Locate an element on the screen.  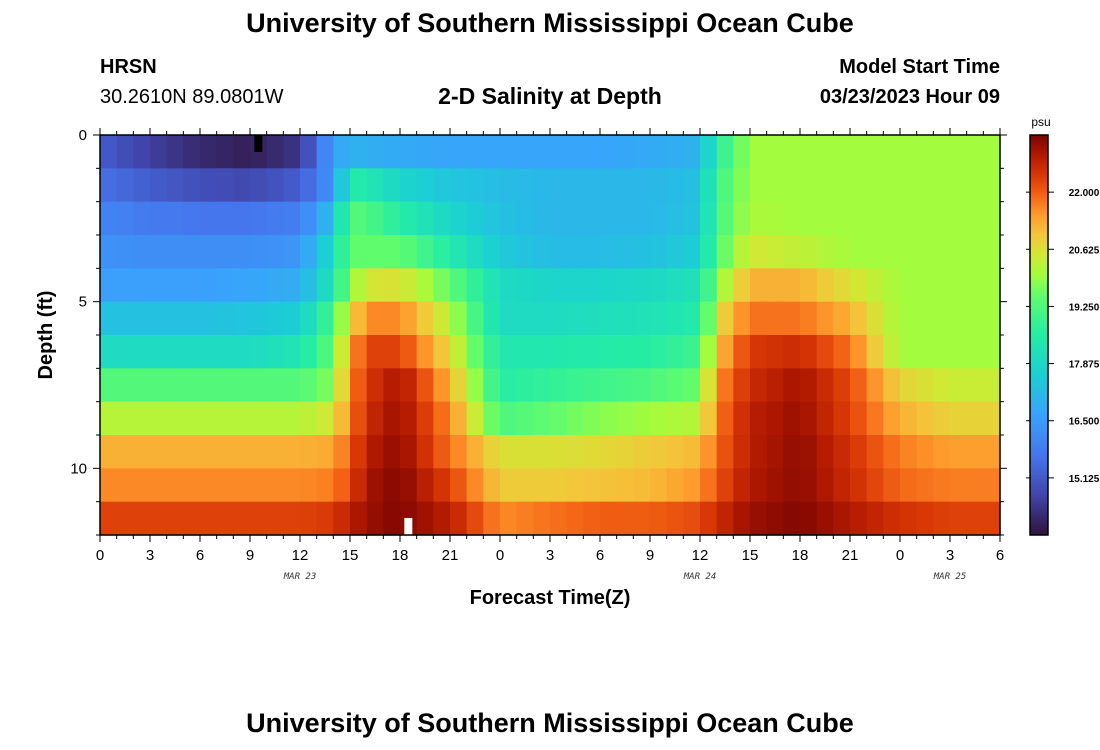
x-tick-label: 0 is located at coordinates (900, 555).